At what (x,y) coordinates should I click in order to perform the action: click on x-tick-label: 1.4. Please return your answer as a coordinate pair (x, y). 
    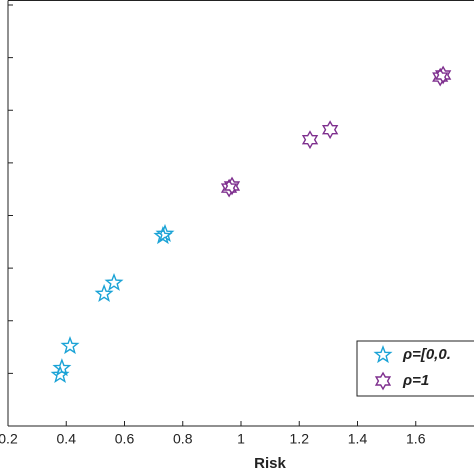
    Looking at the image, I should click on (358, 439).